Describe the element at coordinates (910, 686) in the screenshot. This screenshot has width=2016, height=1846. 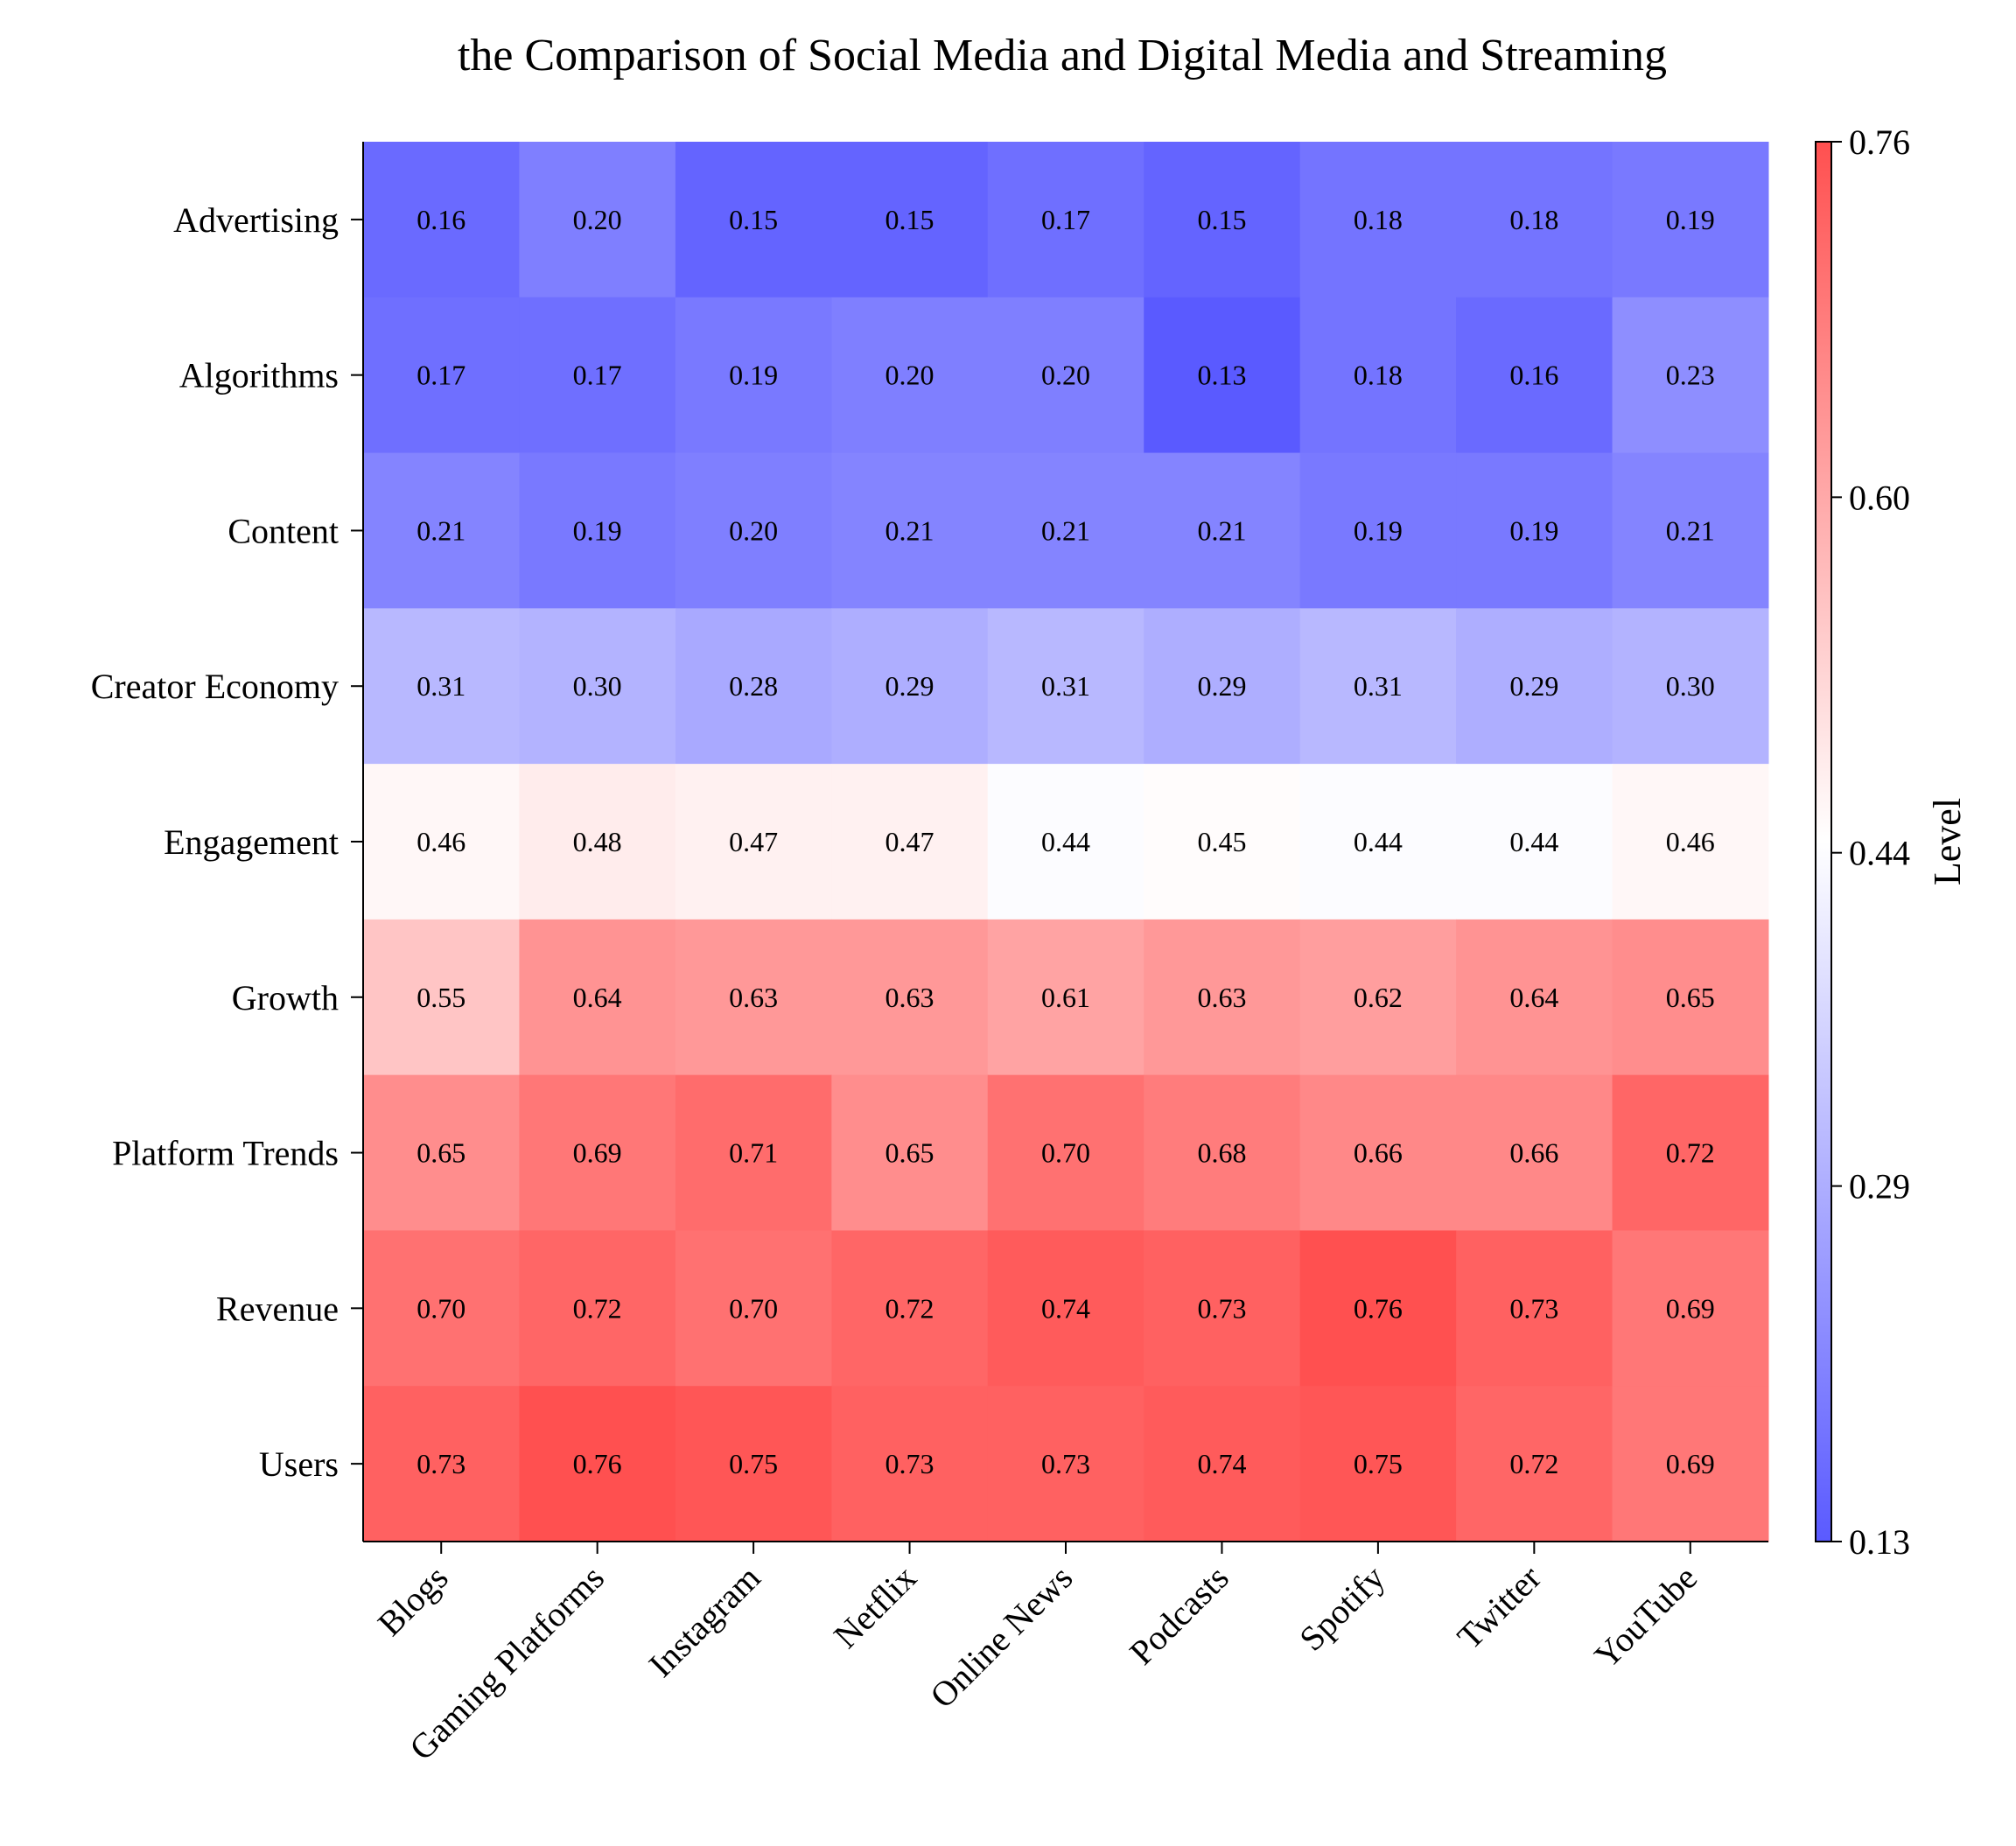
I see `cell-value-label: 0.29` at that location.